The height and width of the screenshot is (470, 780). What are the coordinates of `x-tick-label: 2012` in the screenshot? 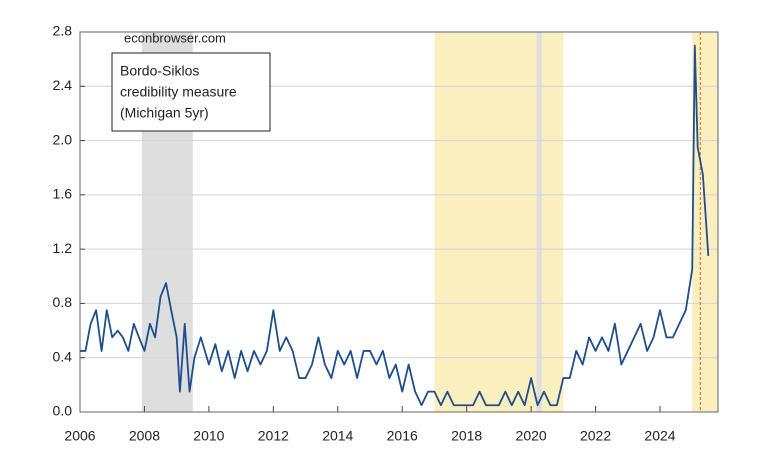 It's located at (273, 436).